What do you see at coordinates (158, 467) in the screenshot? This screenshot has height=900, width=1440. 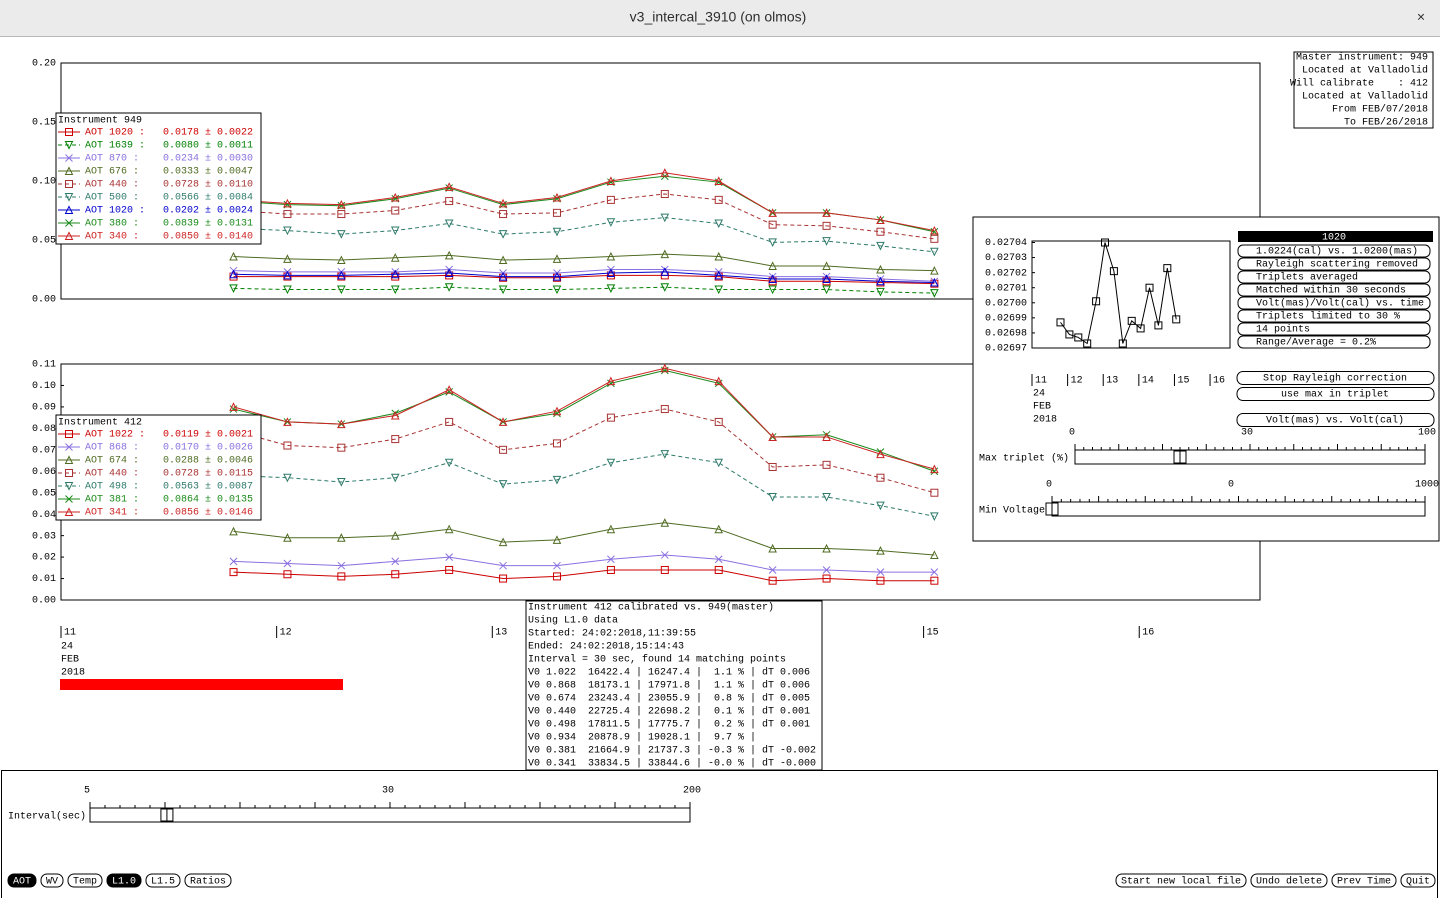 I see `legend-box` at bounding box center [158, 467].